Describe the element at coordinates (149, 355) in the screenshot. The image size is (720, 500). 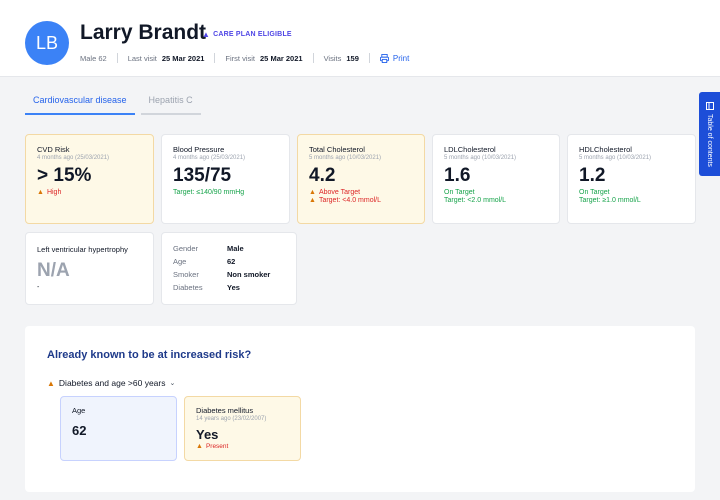
I see `risk-title: Already known to be at increased risk?` at that location.